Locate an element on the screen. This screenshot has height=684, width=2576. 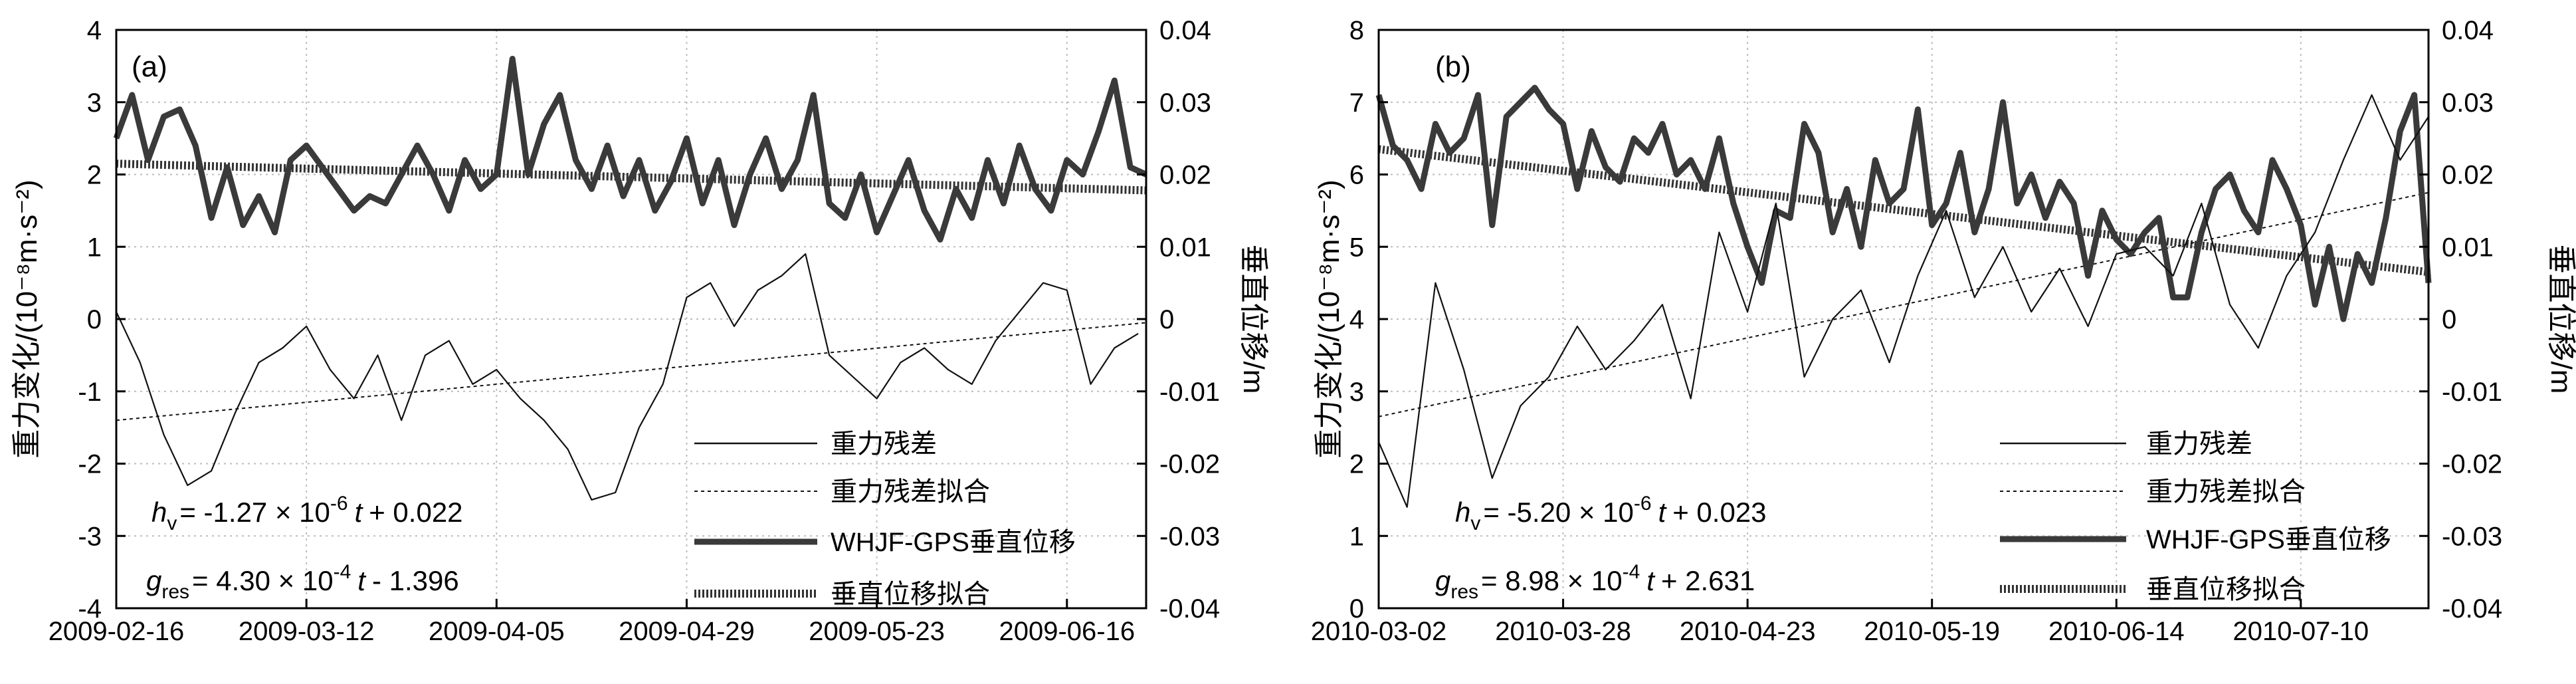
series-vertical-displacement-fit-line is located at coordinates (1903, 211).